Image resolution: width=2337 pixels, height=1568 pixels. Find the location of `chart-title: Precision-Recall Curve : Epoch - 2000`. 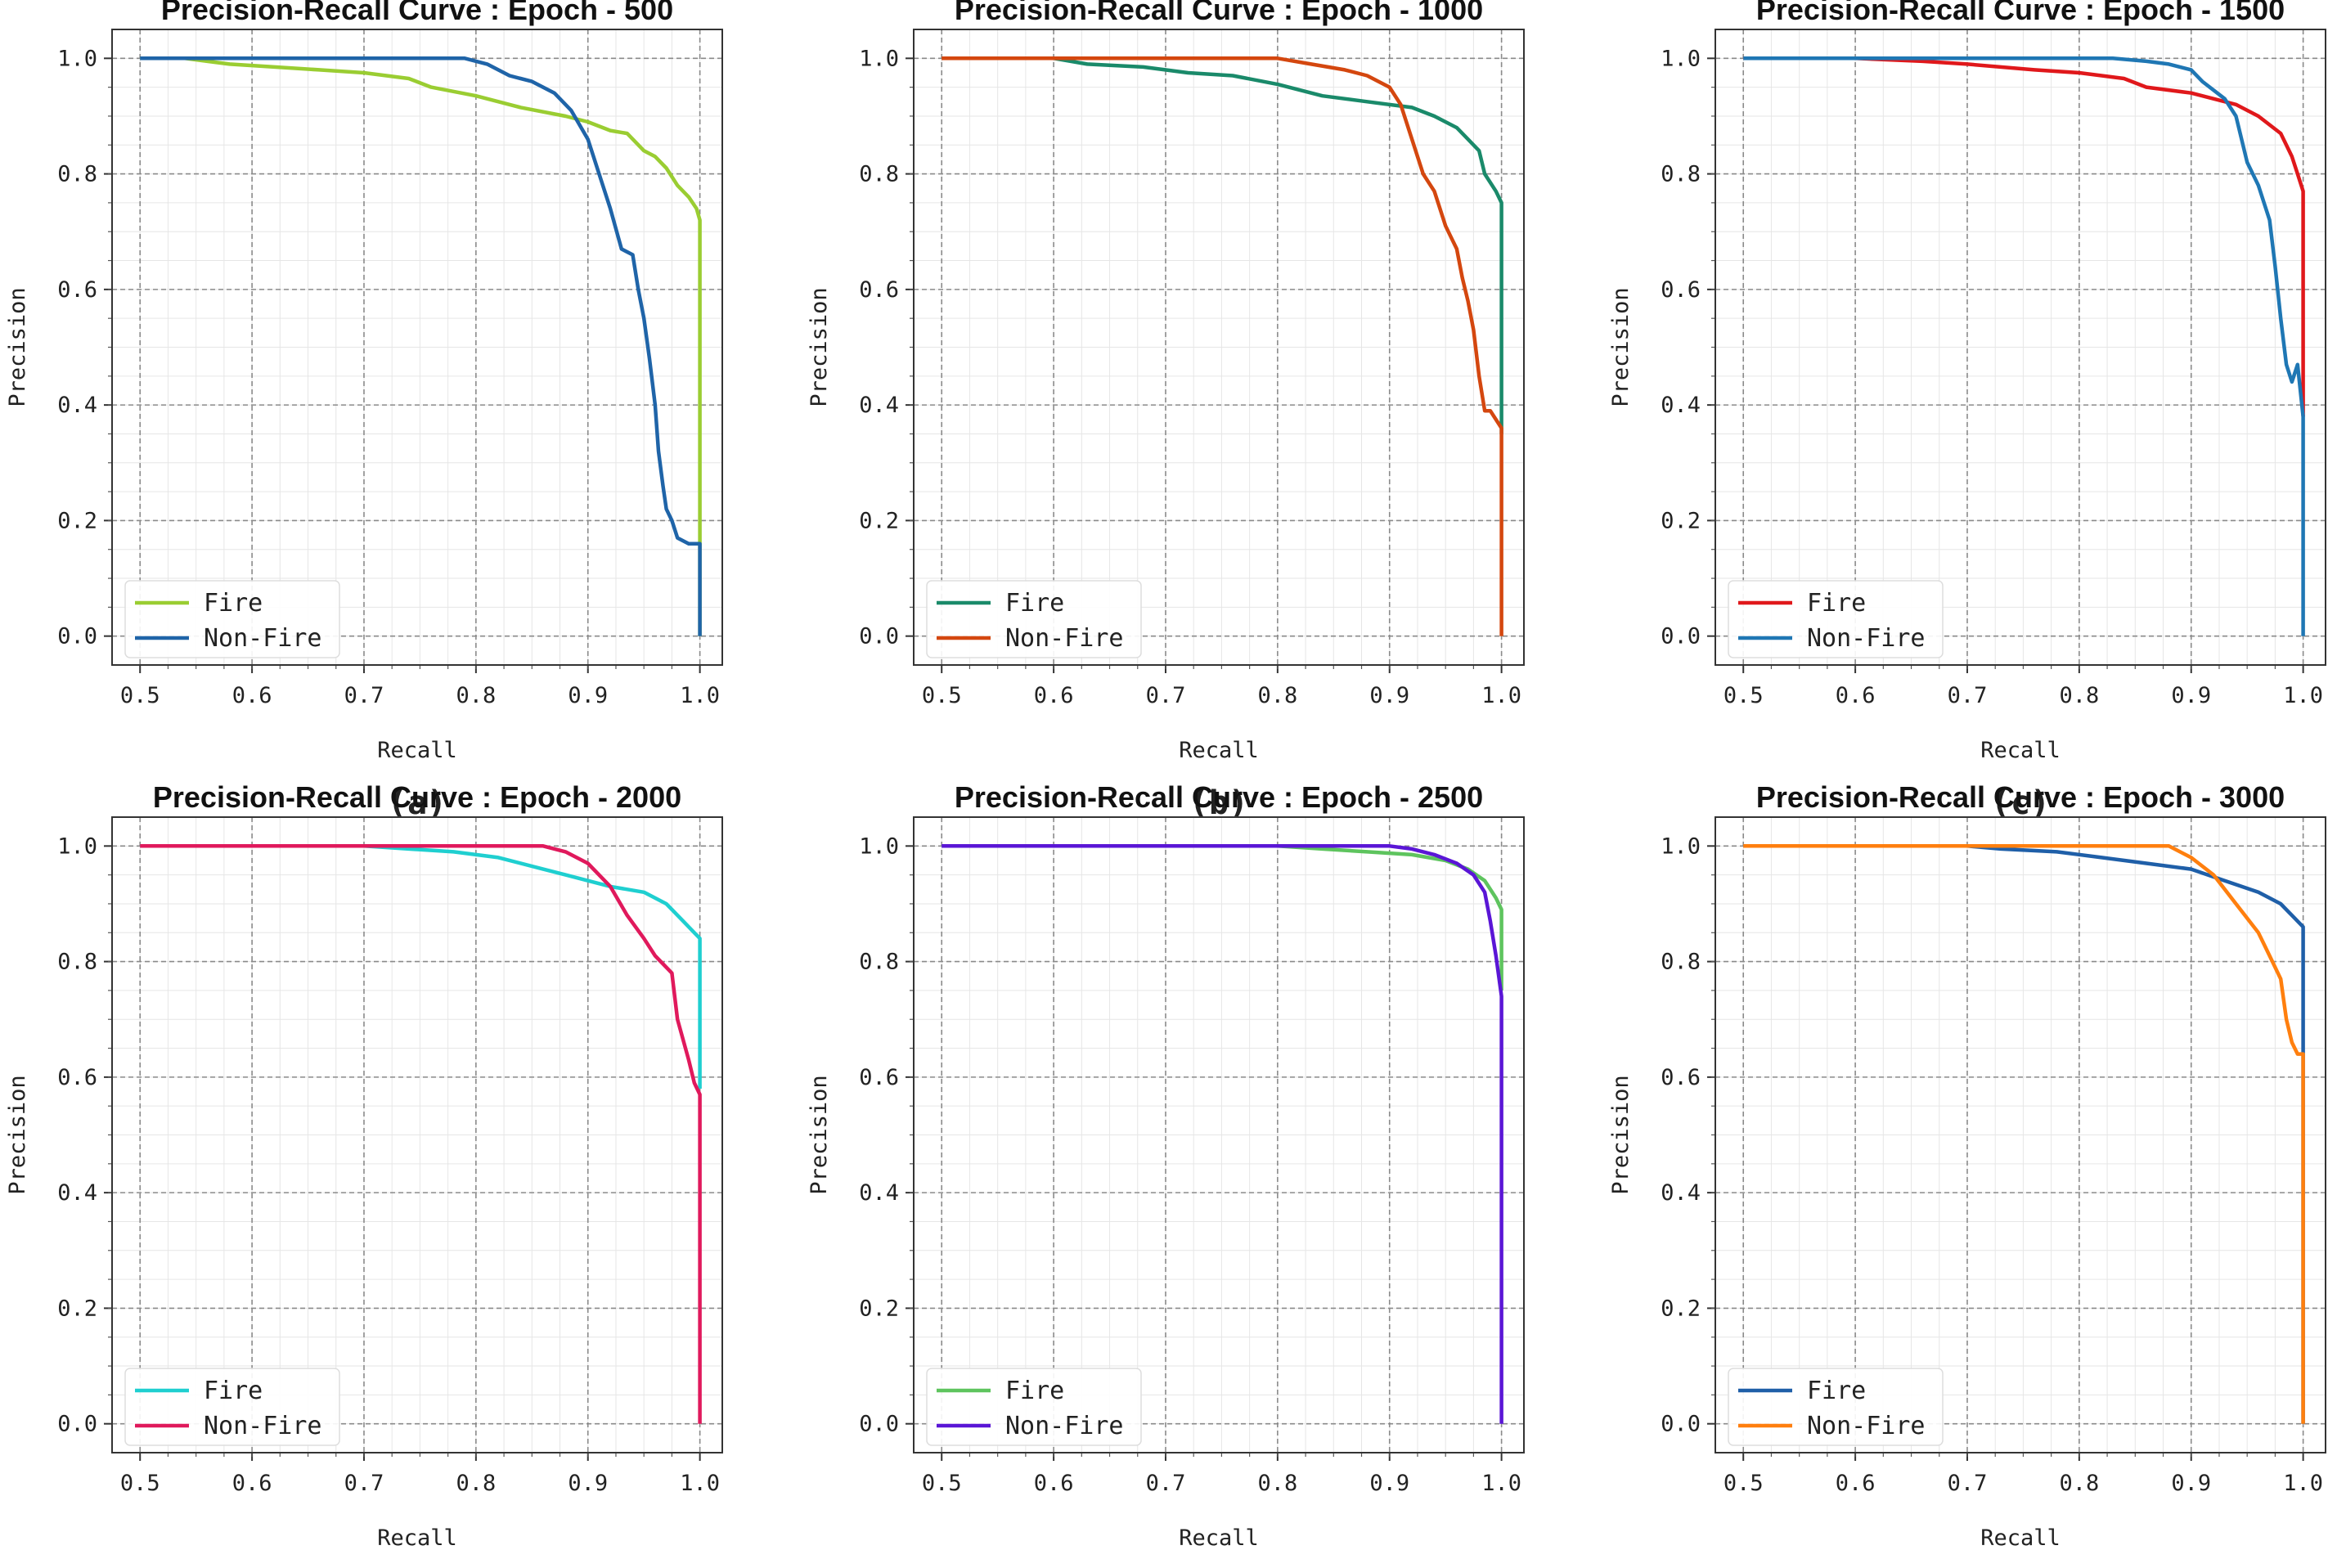

chart-title: Precision-Recall Curve : Epoch - 2000 is located at coordinates (417, 797).